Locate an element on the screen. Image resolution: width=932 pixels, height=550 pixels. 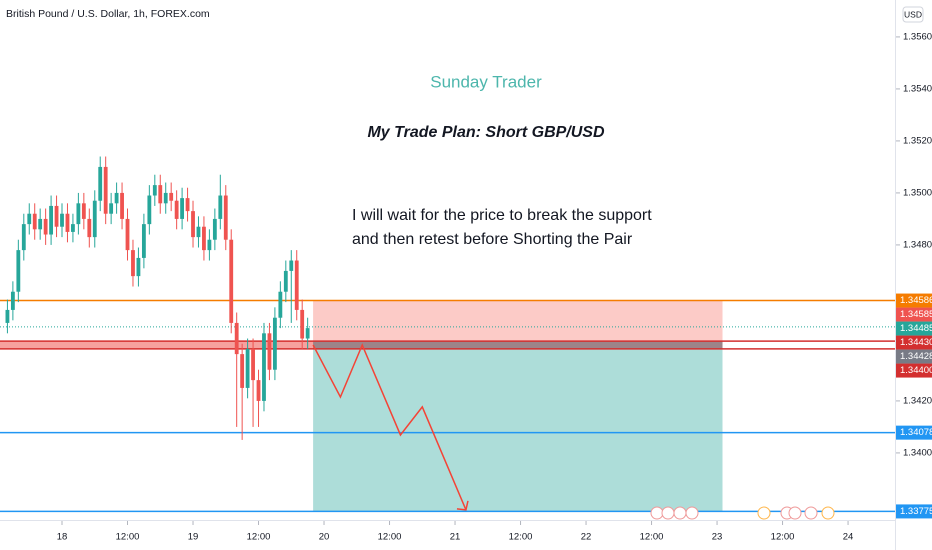
currency-button is located at coordinates (913, 14).